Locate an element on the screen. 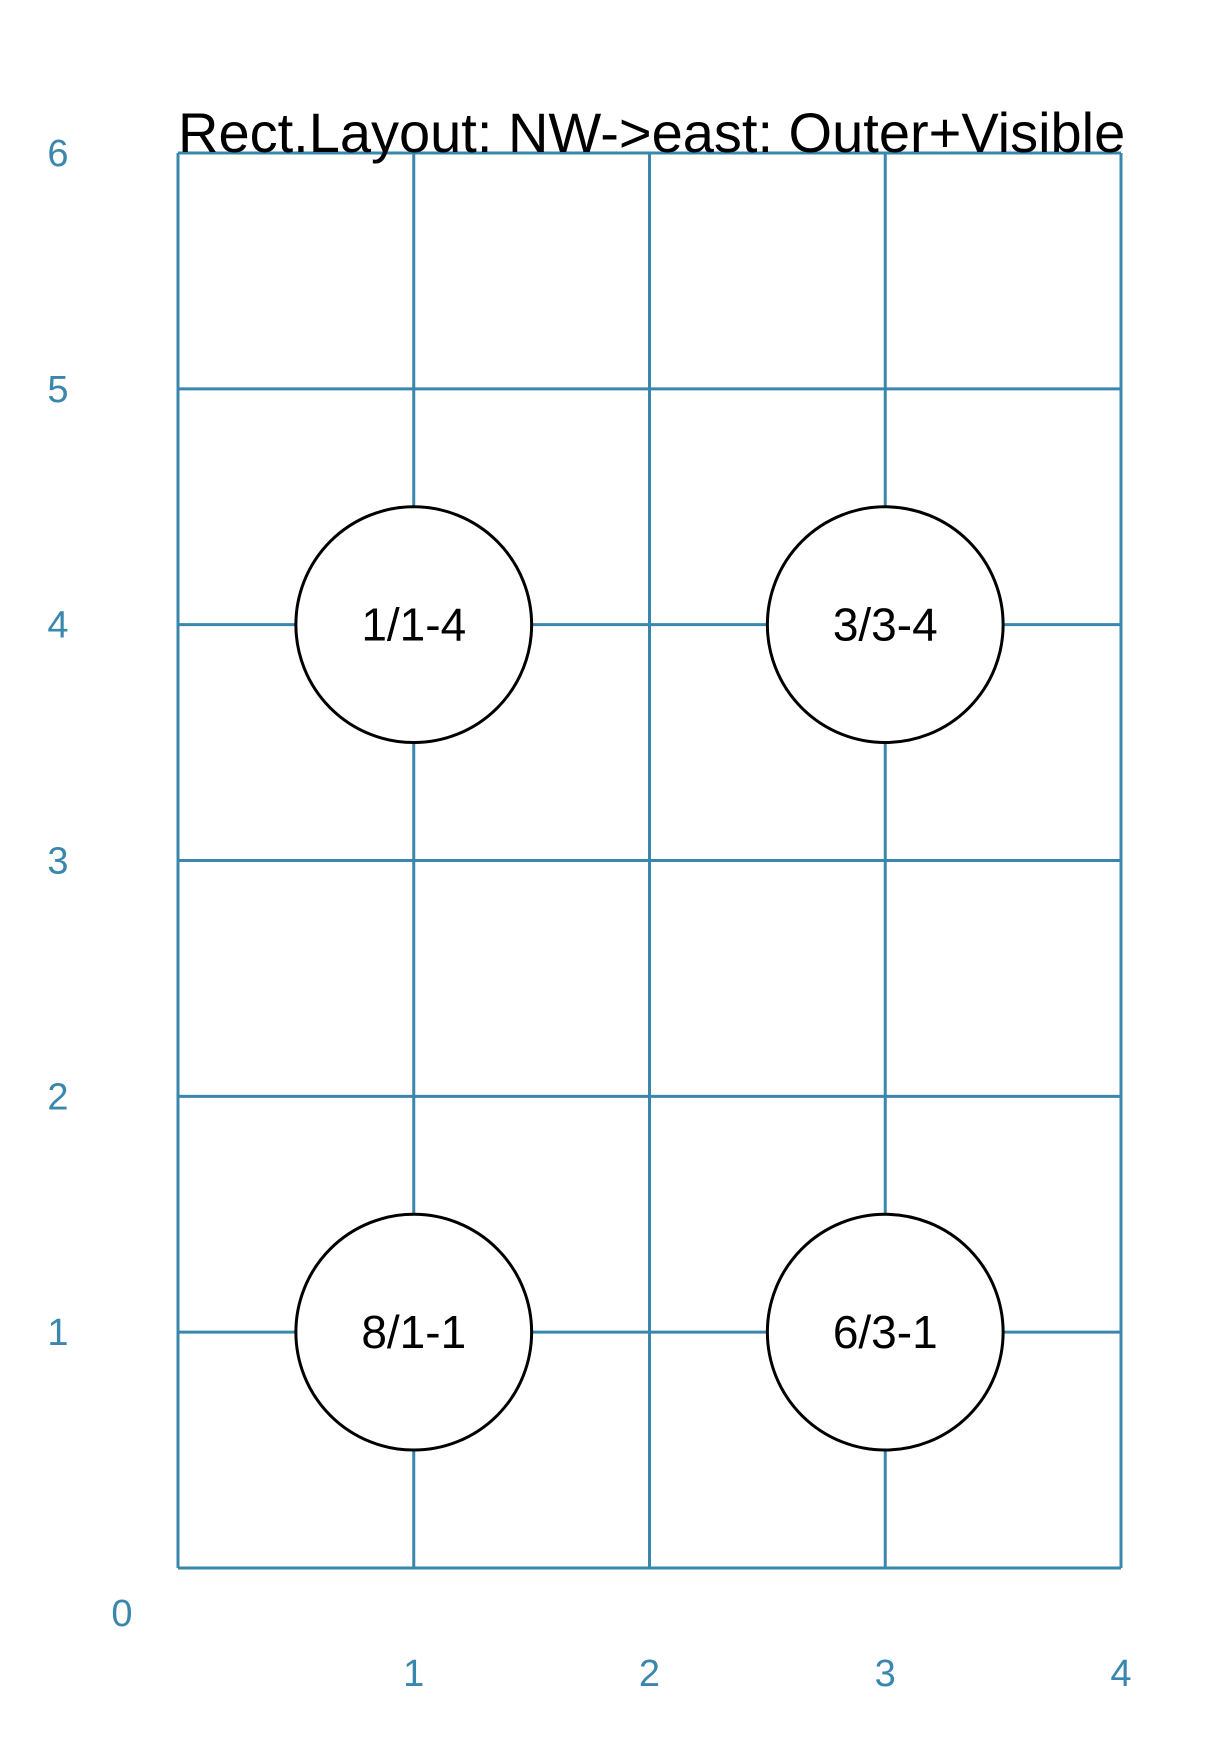  node-label: 1/1-4 is located at coordinates (413, 625).